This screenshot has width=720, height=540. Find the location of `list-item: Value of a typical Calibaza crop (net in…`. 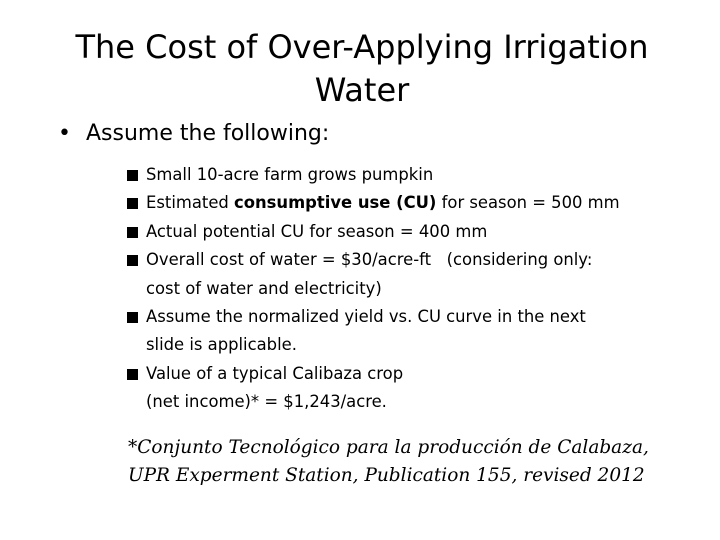

list-item: Value of a typical Calibaza crop (net in… is located at coordinates (412, 388).